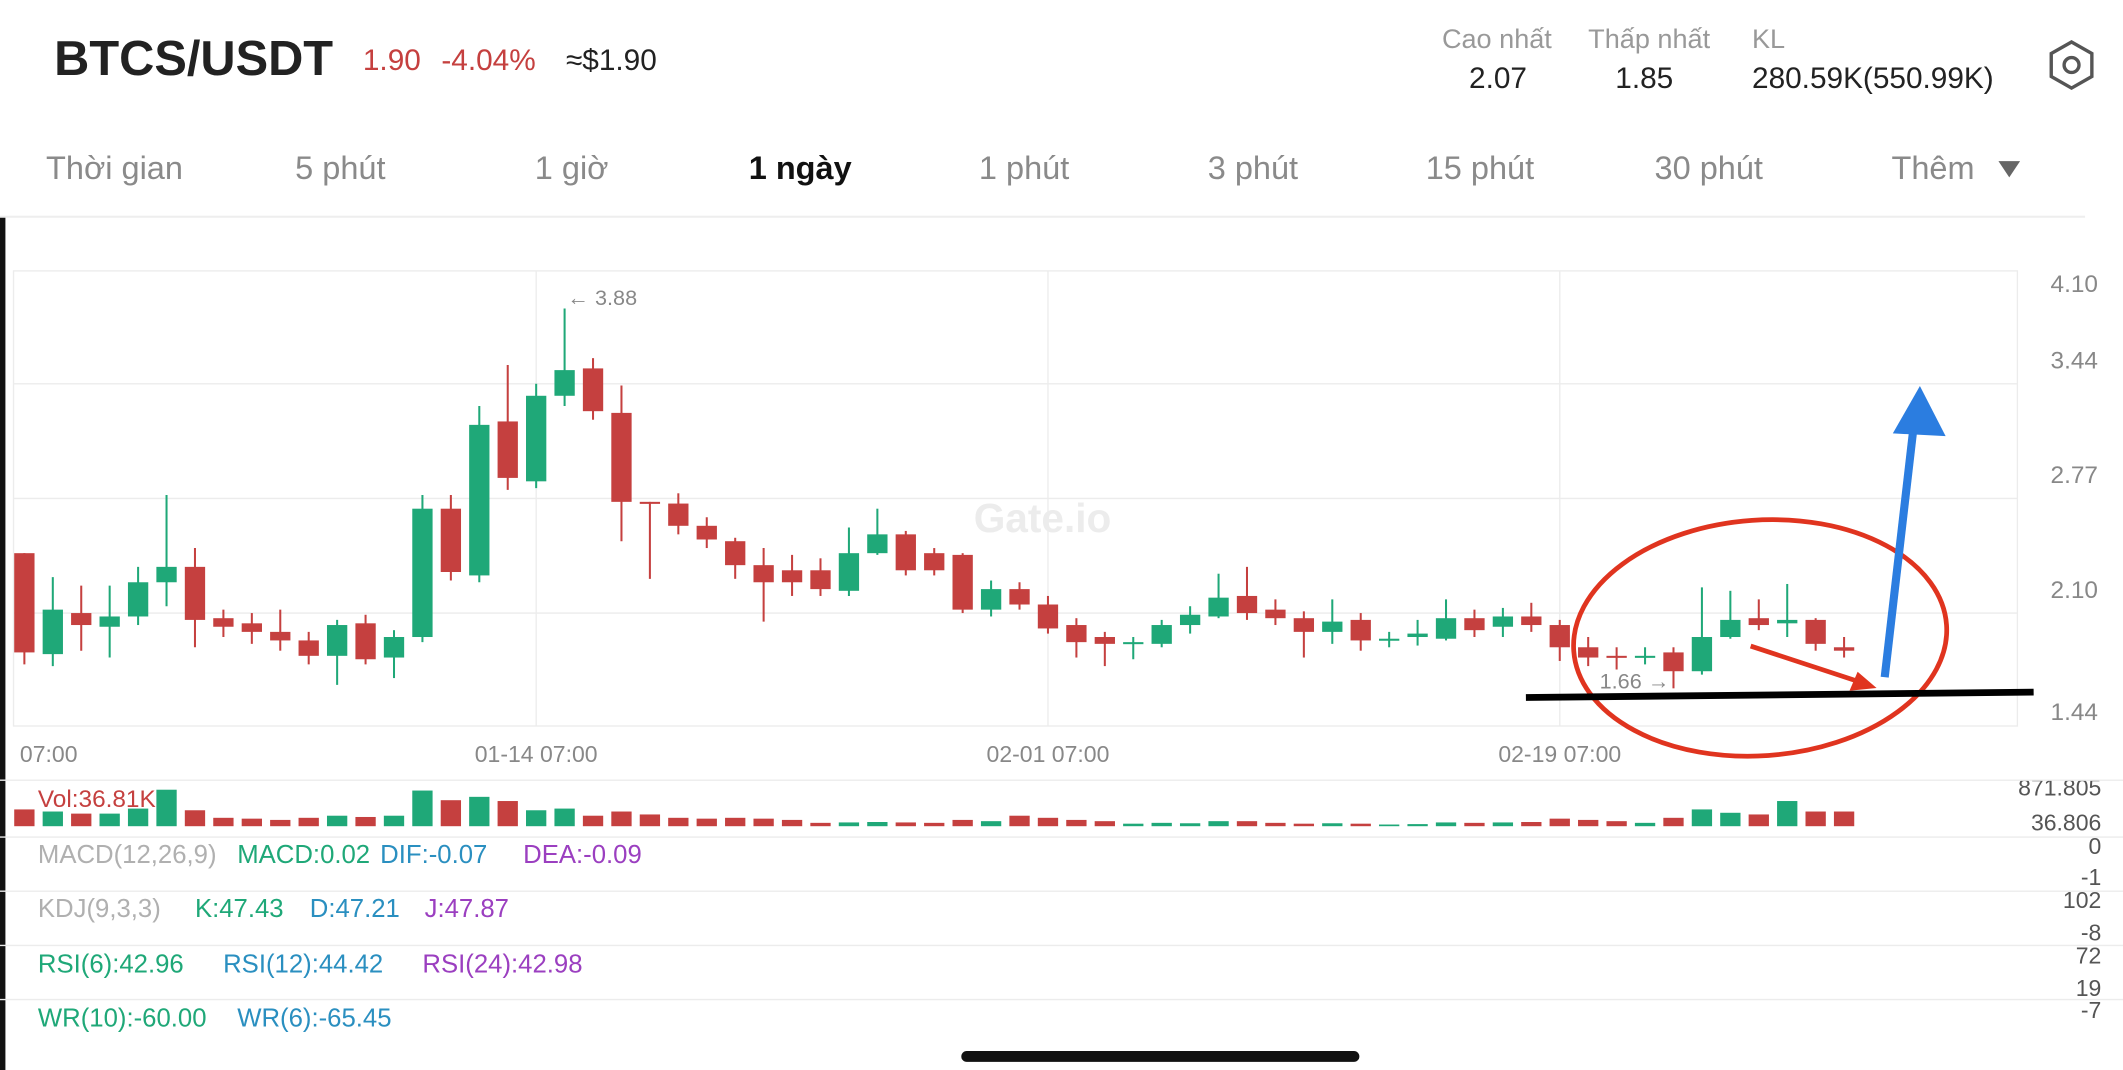 Image resolution: width=2123 pixels, height=1070 pixels. Describe the element at coordinates (2089, 988) in the screenshot. I see `indicator-axis-label: 19` at that location.